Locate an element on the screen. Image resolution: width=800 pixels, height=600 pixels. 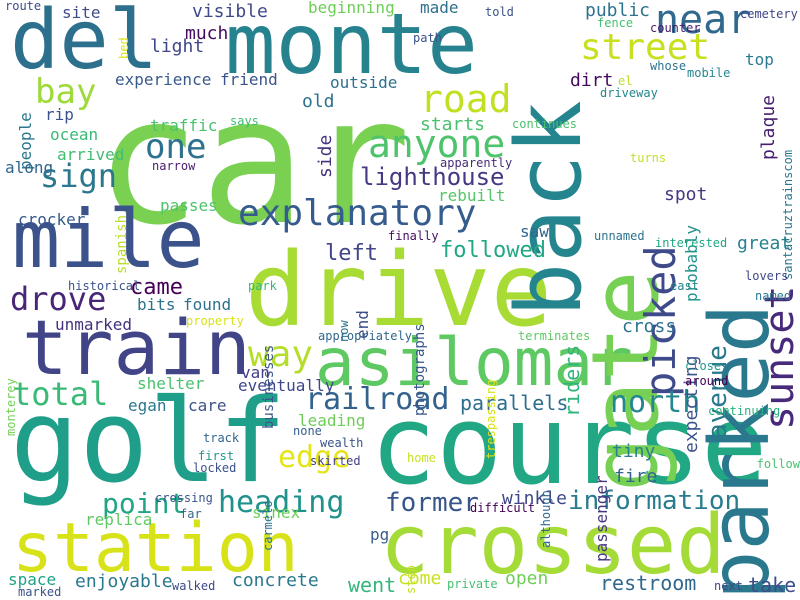
word-fence: fence is located at coordinates (615, 23).